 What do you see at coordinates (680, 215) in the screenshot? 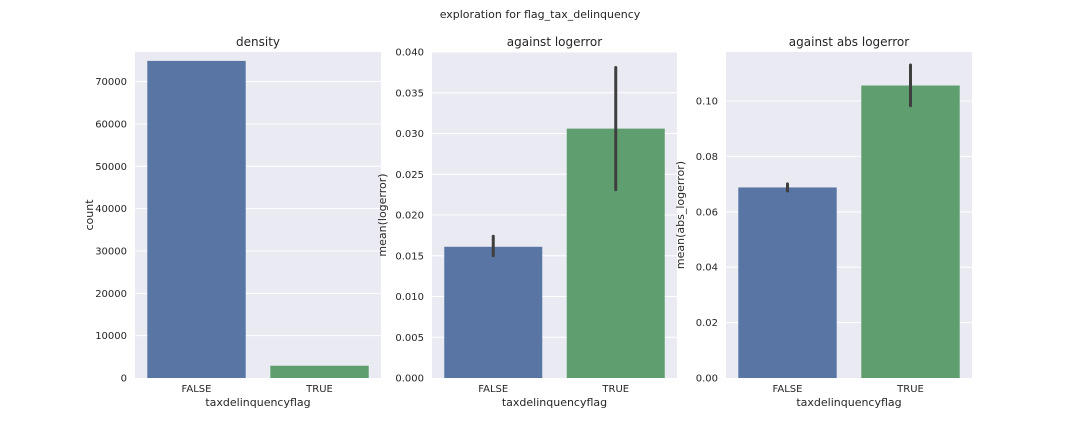
I see `y-axis-label: mean(abs_logerror)` at bounding box center [680, 215].